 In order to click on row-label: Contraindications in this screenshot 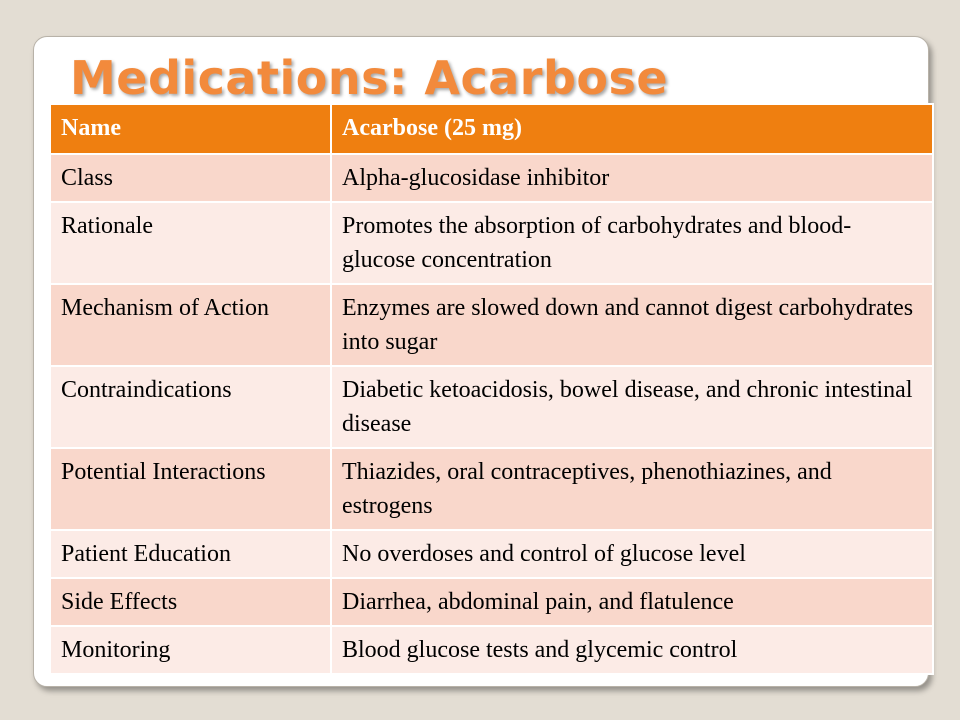, I will do `click(190, 407)`.